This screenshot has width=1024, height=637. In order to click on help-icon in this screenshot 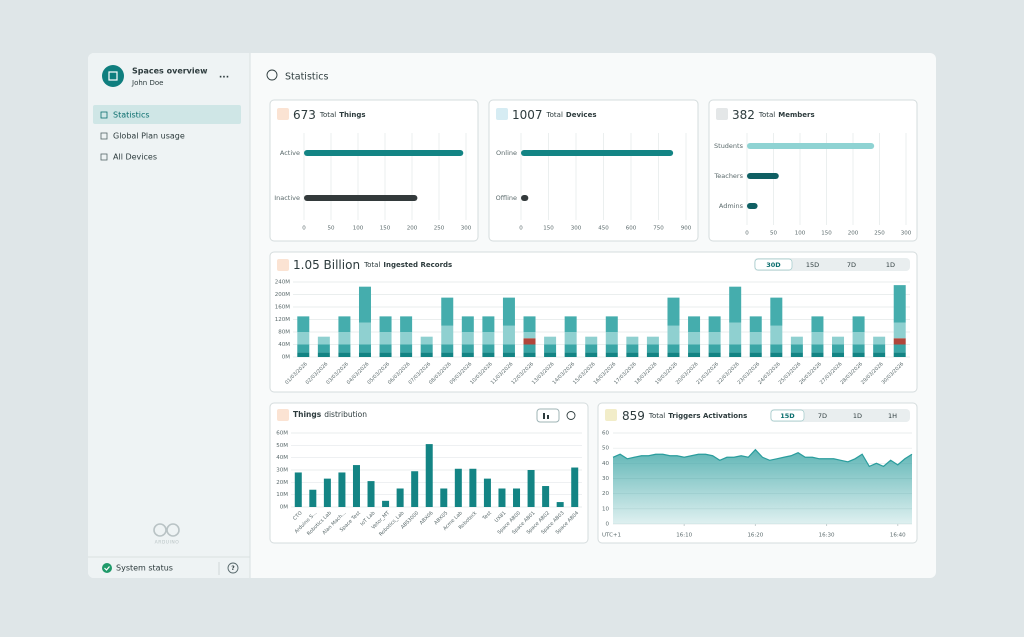, I will do `click(233, 568)`.